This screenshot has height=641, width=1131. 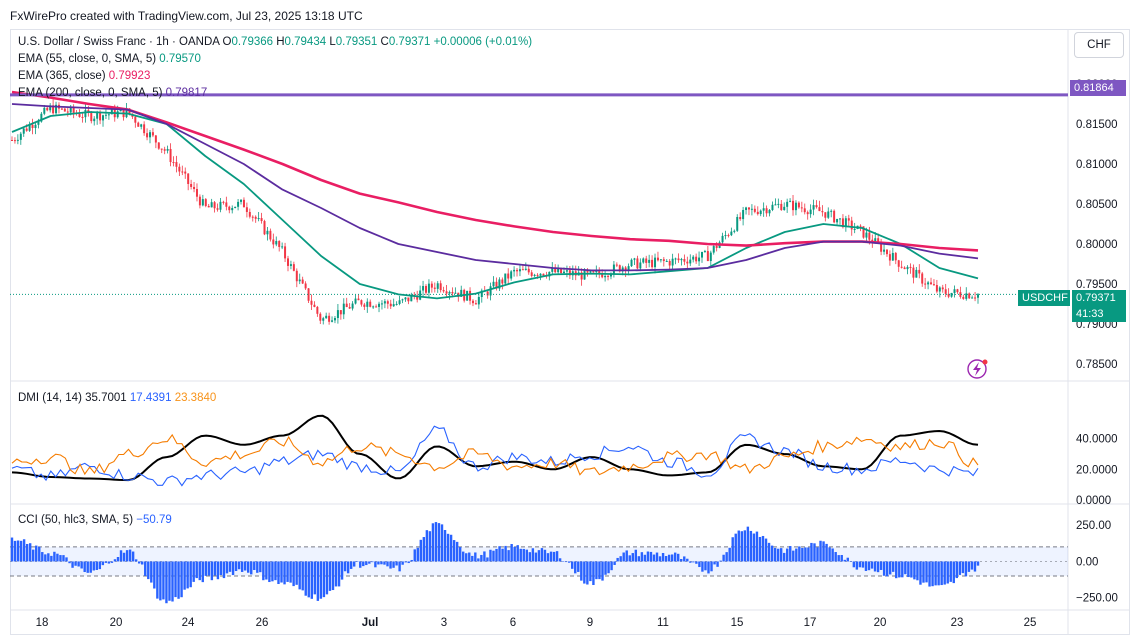 I want to click on ema365-legend: EMA (365, close) 0.79923, so click(x=84, y=76).